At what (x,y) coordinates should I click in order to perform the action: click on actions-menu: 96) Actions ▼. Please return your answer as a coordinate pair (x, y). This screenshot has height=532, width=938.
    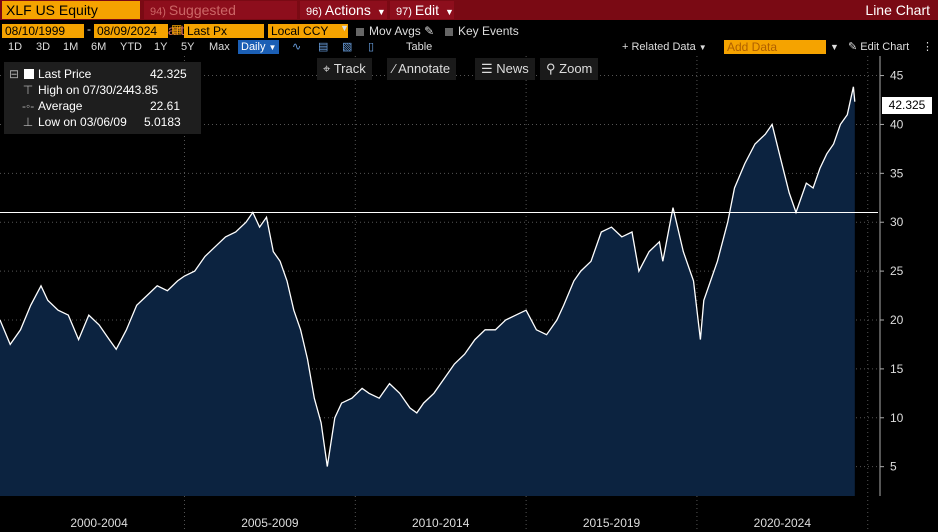
    Looking at the image, I should click on (343, 10).